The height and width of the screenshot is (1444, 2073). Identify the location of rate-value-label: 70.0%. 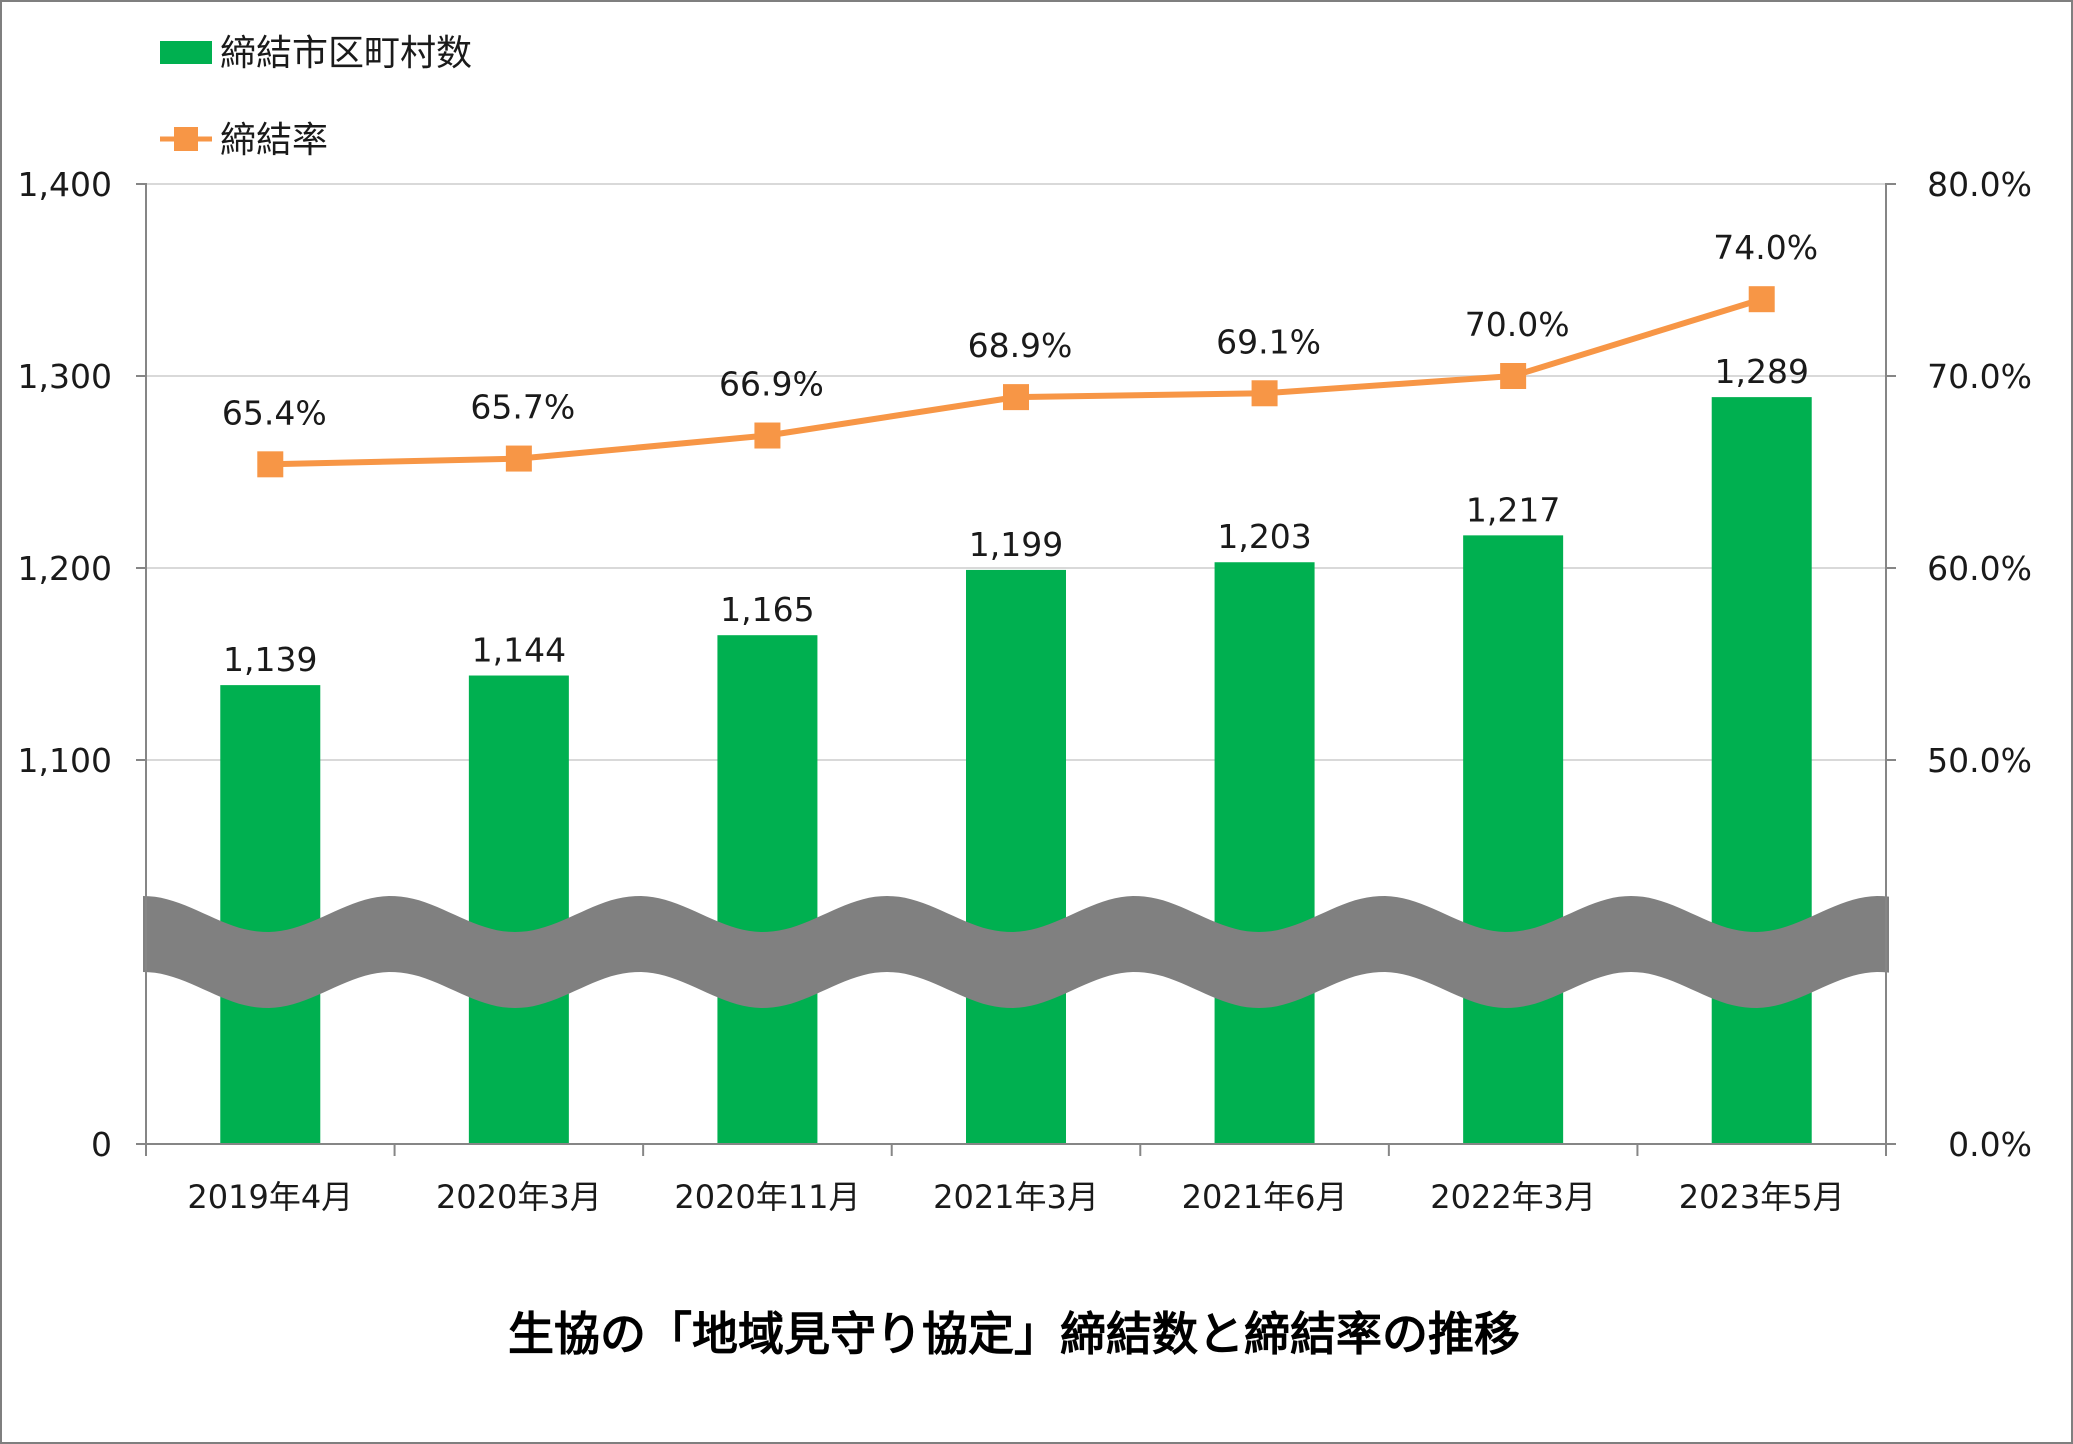
(1517, 324).